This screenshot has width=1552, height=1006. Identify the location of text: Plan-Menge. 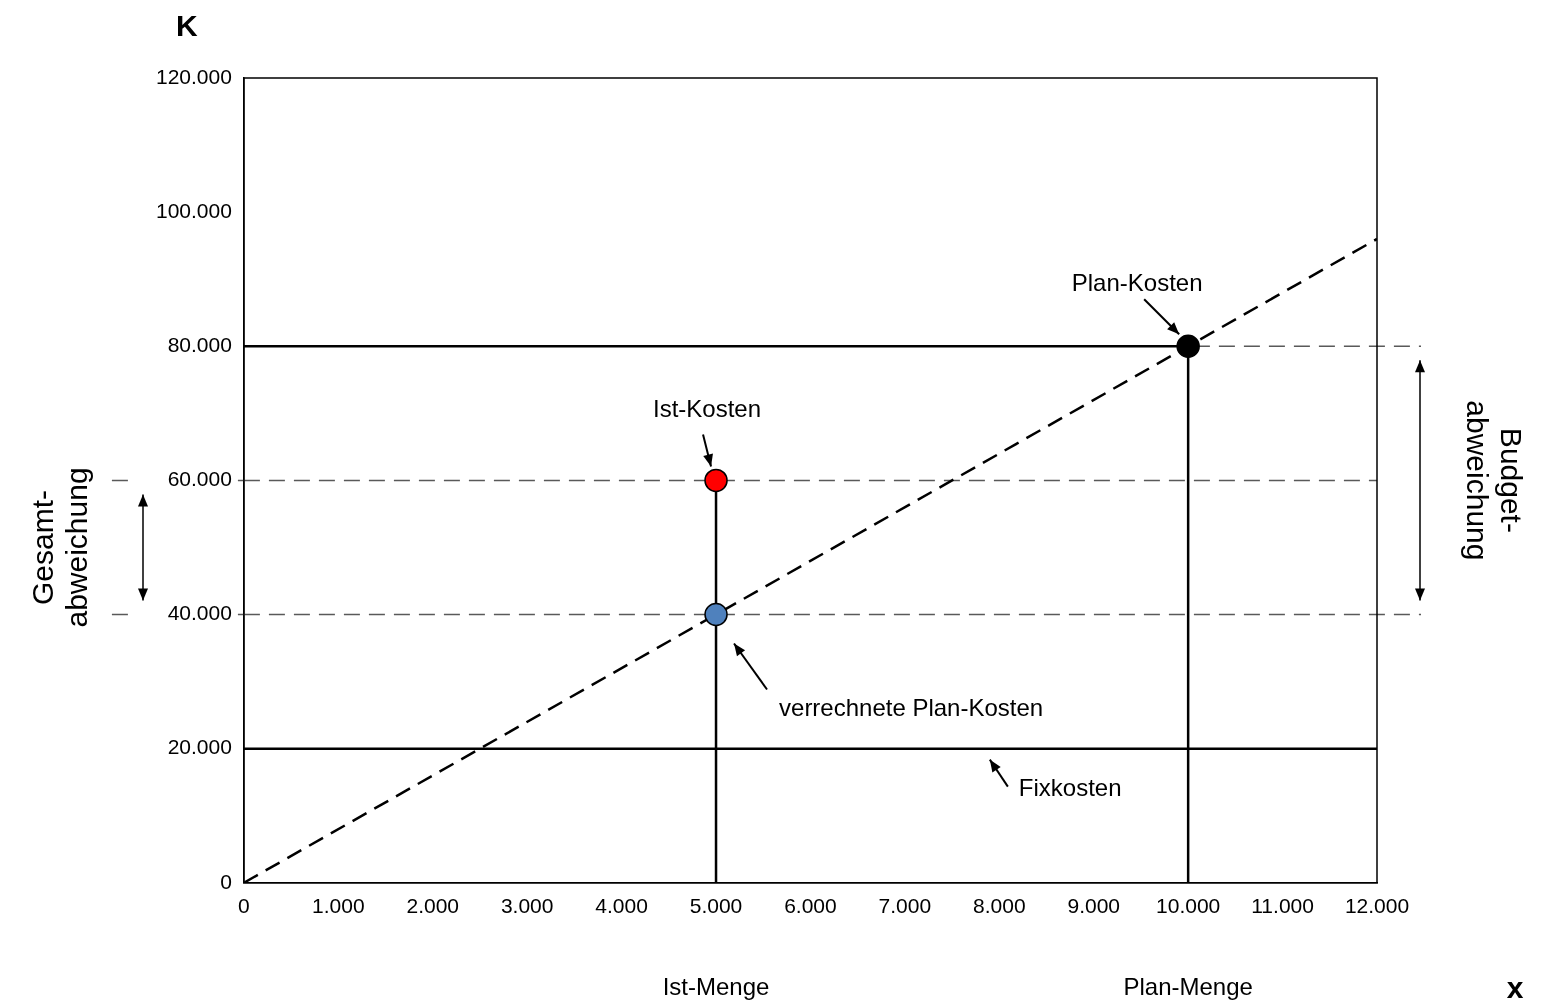
(1188, 986).